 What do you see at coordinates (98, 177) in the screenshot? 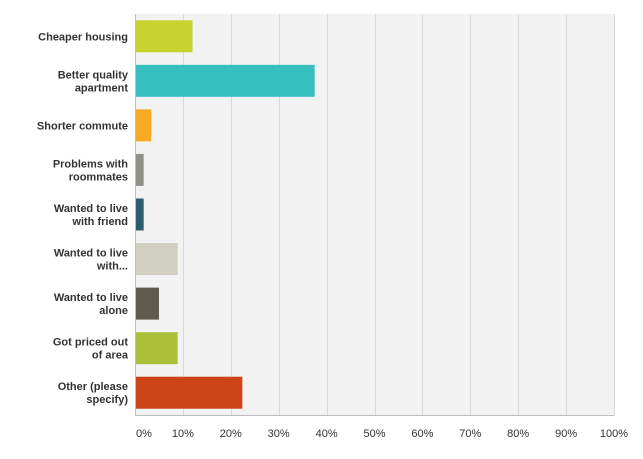
I see `category-label-line: roommates` at bounding box center [98, 177].